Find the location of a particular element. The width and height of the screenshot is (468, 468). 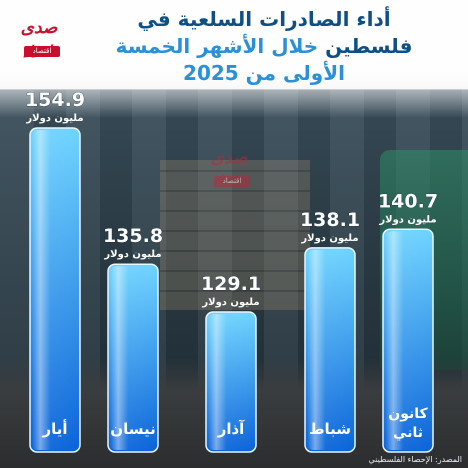

category-label-2: نيسان is located at coordinates (132, 429).